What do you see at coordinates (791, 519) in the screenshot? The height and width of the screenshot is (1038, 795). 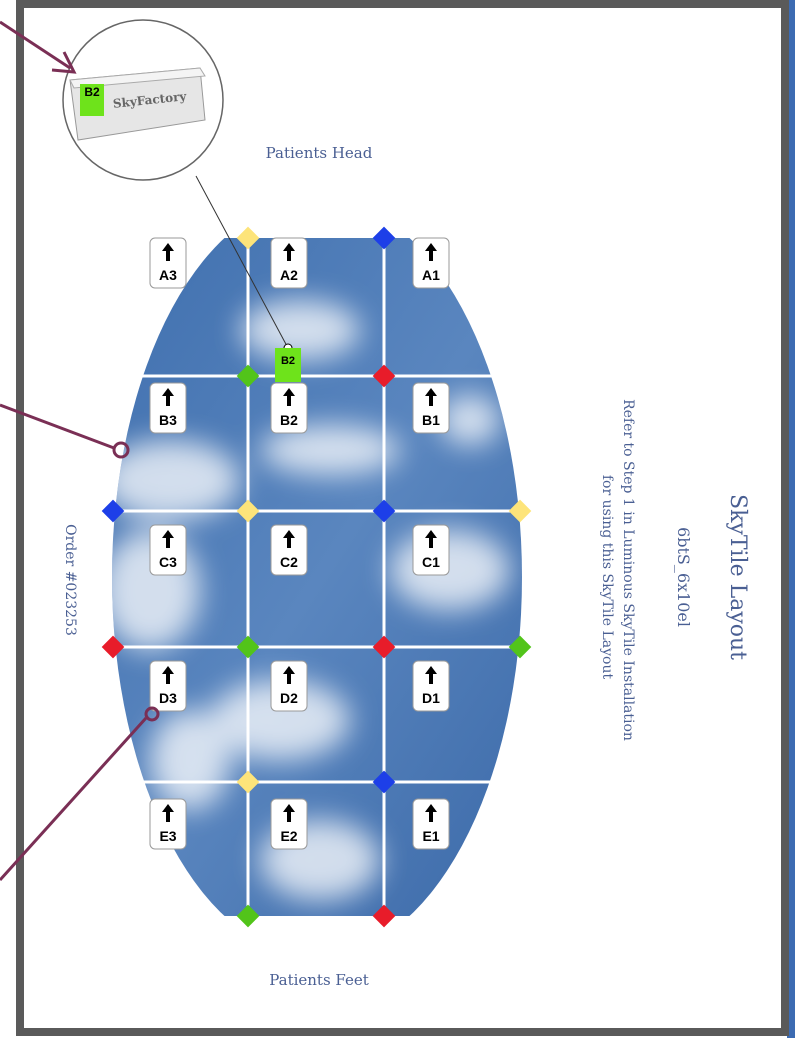 I see `right-strip` at bounding box center [791, 519].